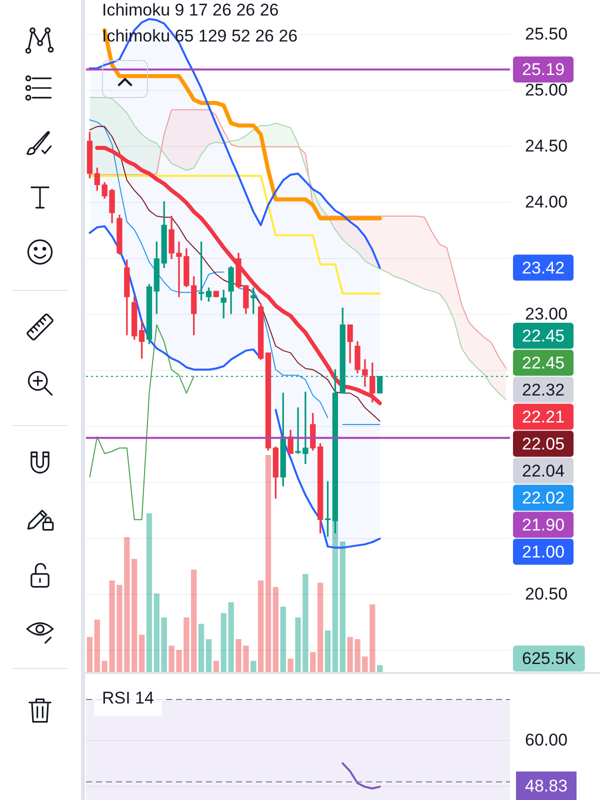 This screenshot has height=800, width=600. Describe the element at coordinates (543, 390) in the screenshot. I see `text: 22.32` at that location.